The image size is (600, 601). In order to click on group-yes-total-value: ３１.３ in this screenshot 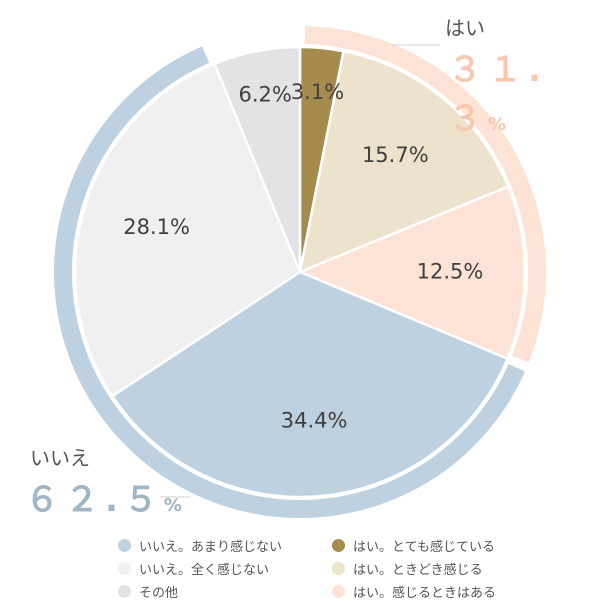, I will do `click(497, 94)`.